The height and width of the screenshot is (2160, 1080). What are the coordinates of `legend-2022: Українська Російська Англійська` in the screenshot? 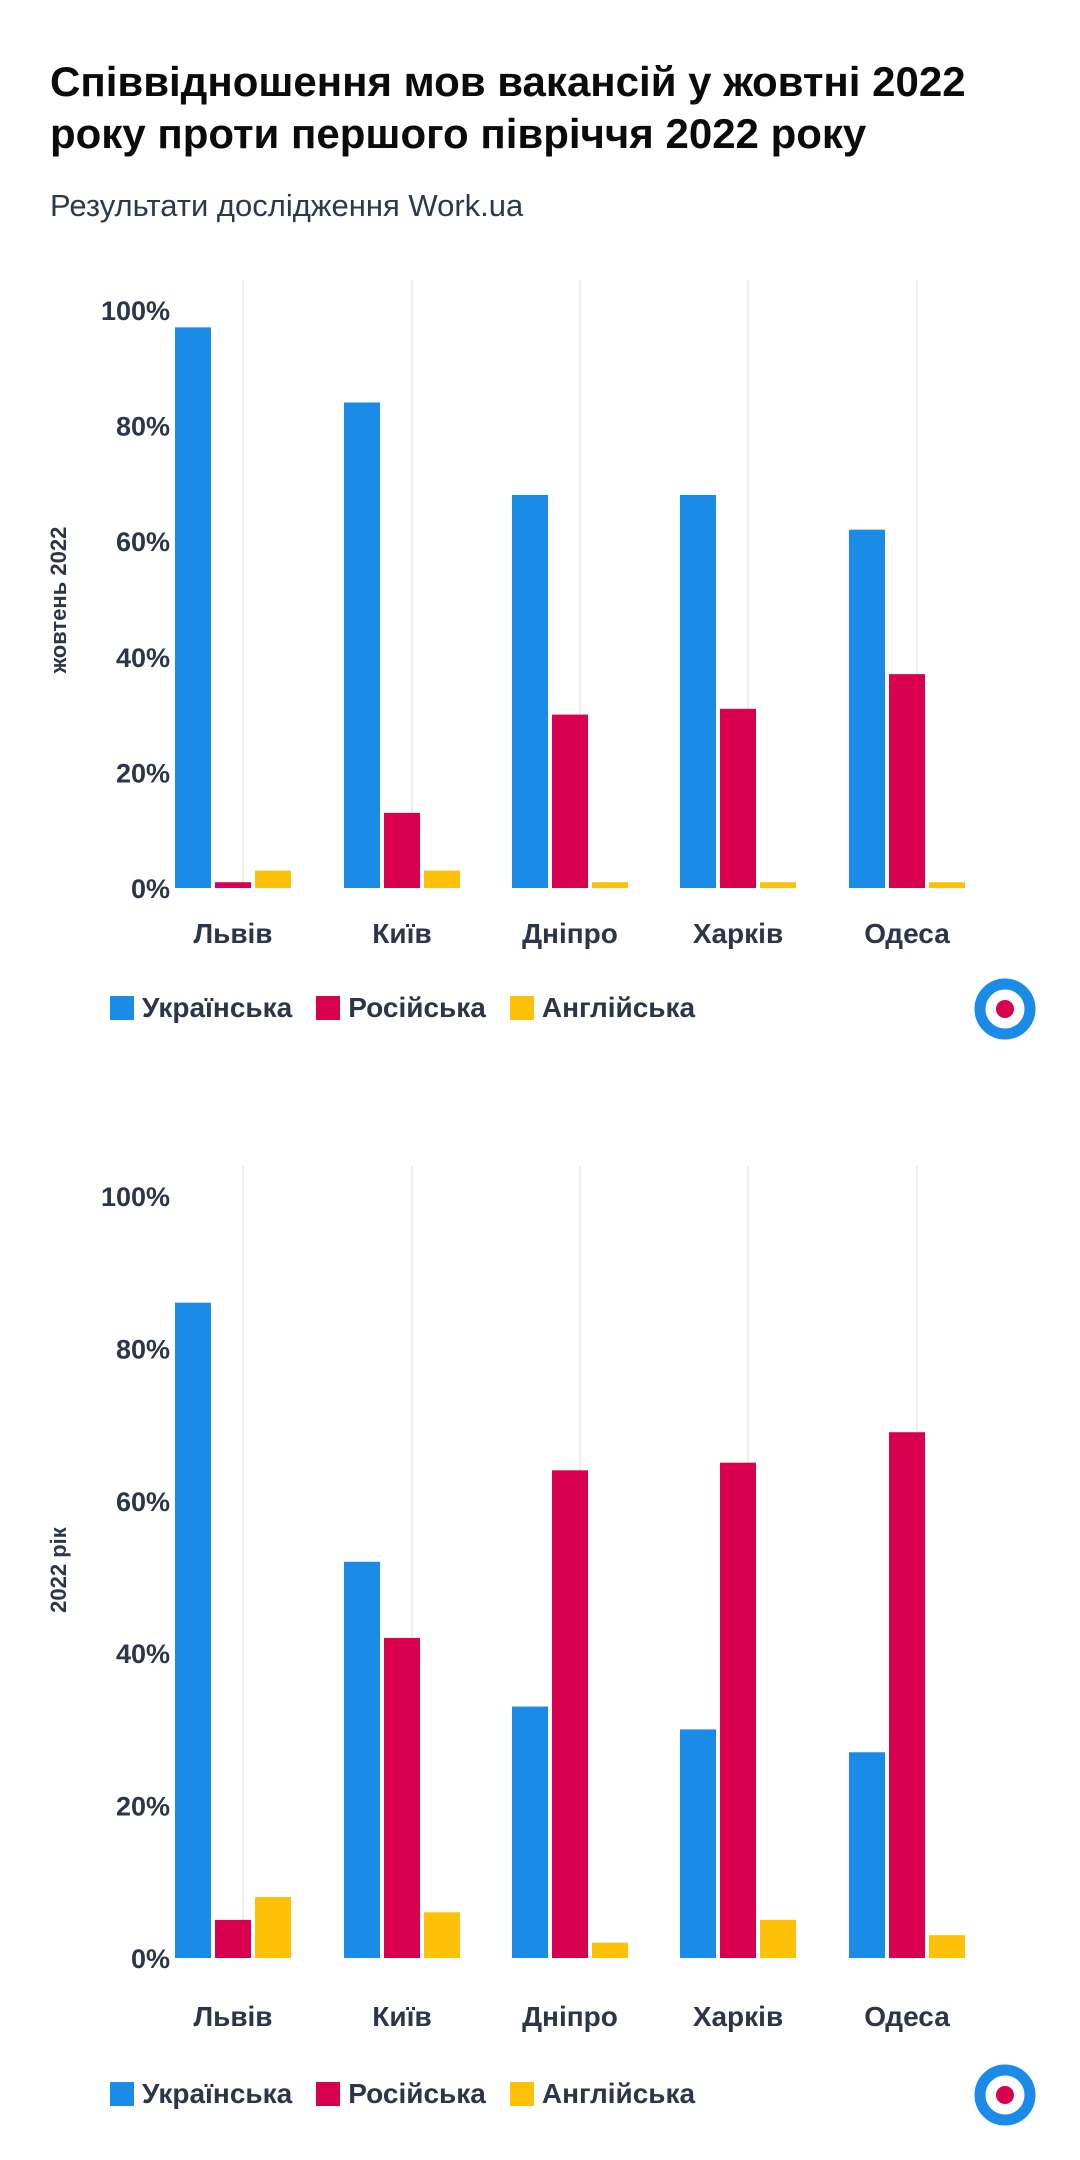 It's located at (407, 2094).